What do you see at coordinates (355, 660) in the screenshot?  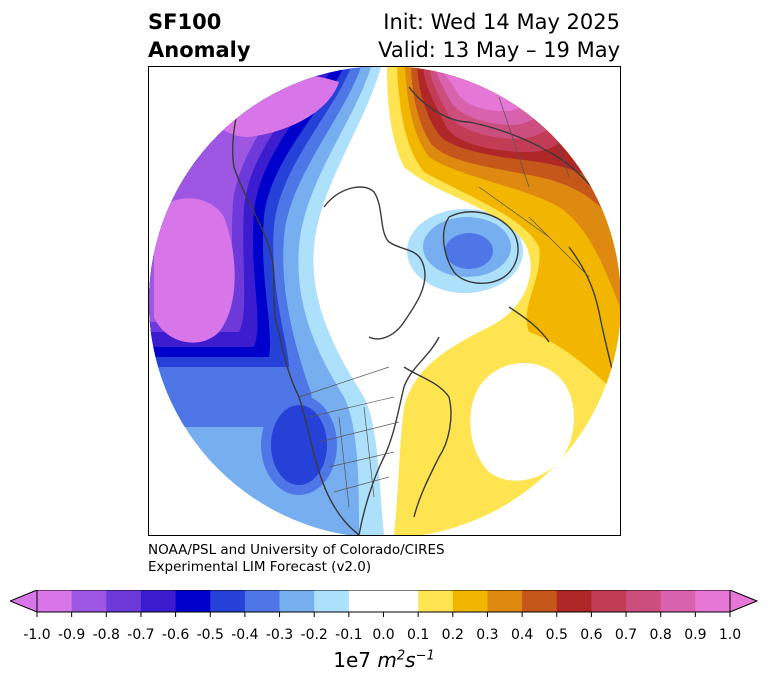 I see `units-scale: 1e7` at bounding box center [355, 660].